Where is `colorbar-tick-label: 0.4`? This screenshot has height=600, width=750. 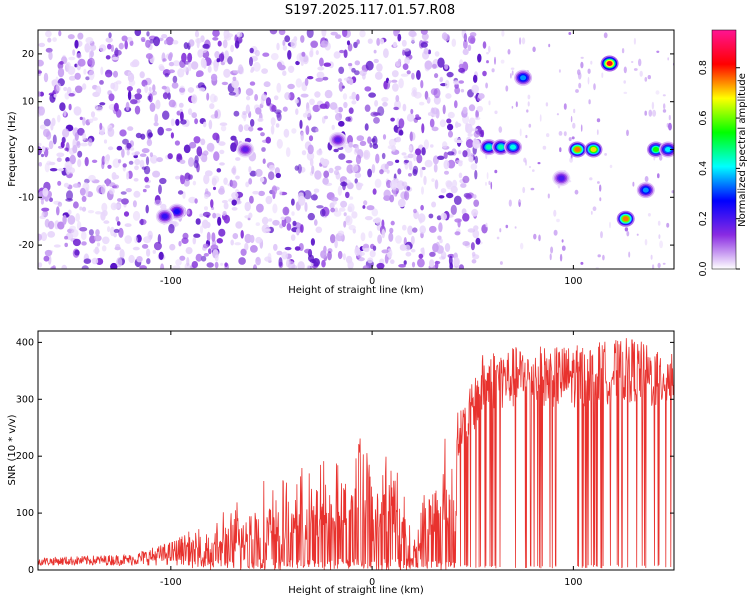 colorbar-tick-label: 0.4 is located at coordinates (703, 168).